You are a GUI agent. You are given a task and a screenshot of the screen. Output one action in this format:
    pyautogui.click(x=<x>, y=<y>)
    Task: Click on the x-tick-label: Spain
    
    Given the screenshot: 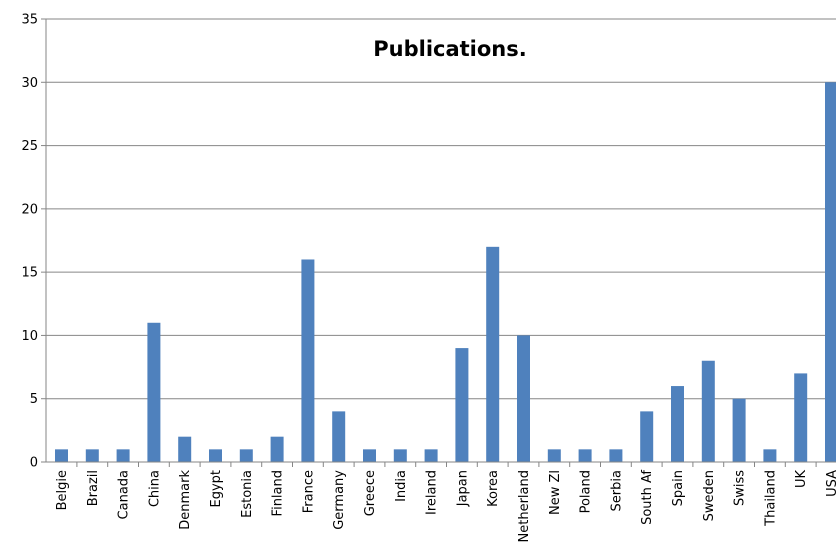 What is the action you would take?
    pyautogui.click(x=678, y=488)
    